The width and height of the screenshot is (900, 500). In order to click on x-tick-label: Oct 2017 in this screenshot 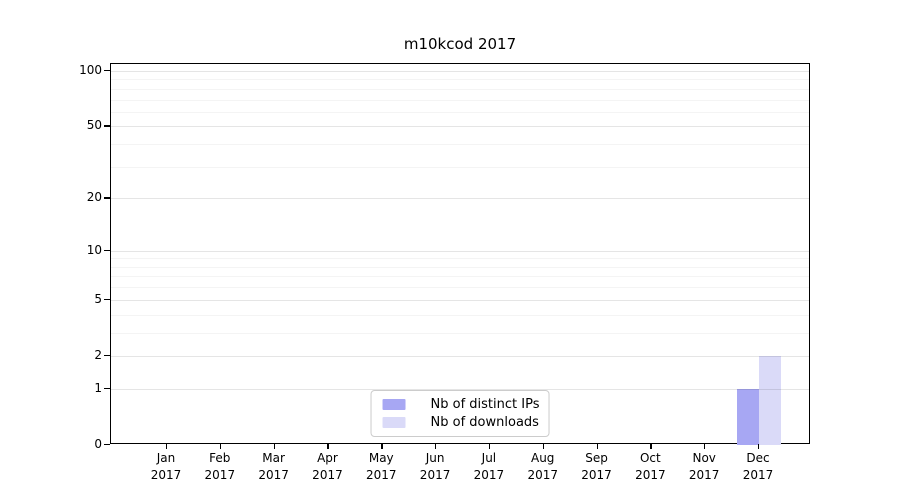, I will do `click(650, 466)`.